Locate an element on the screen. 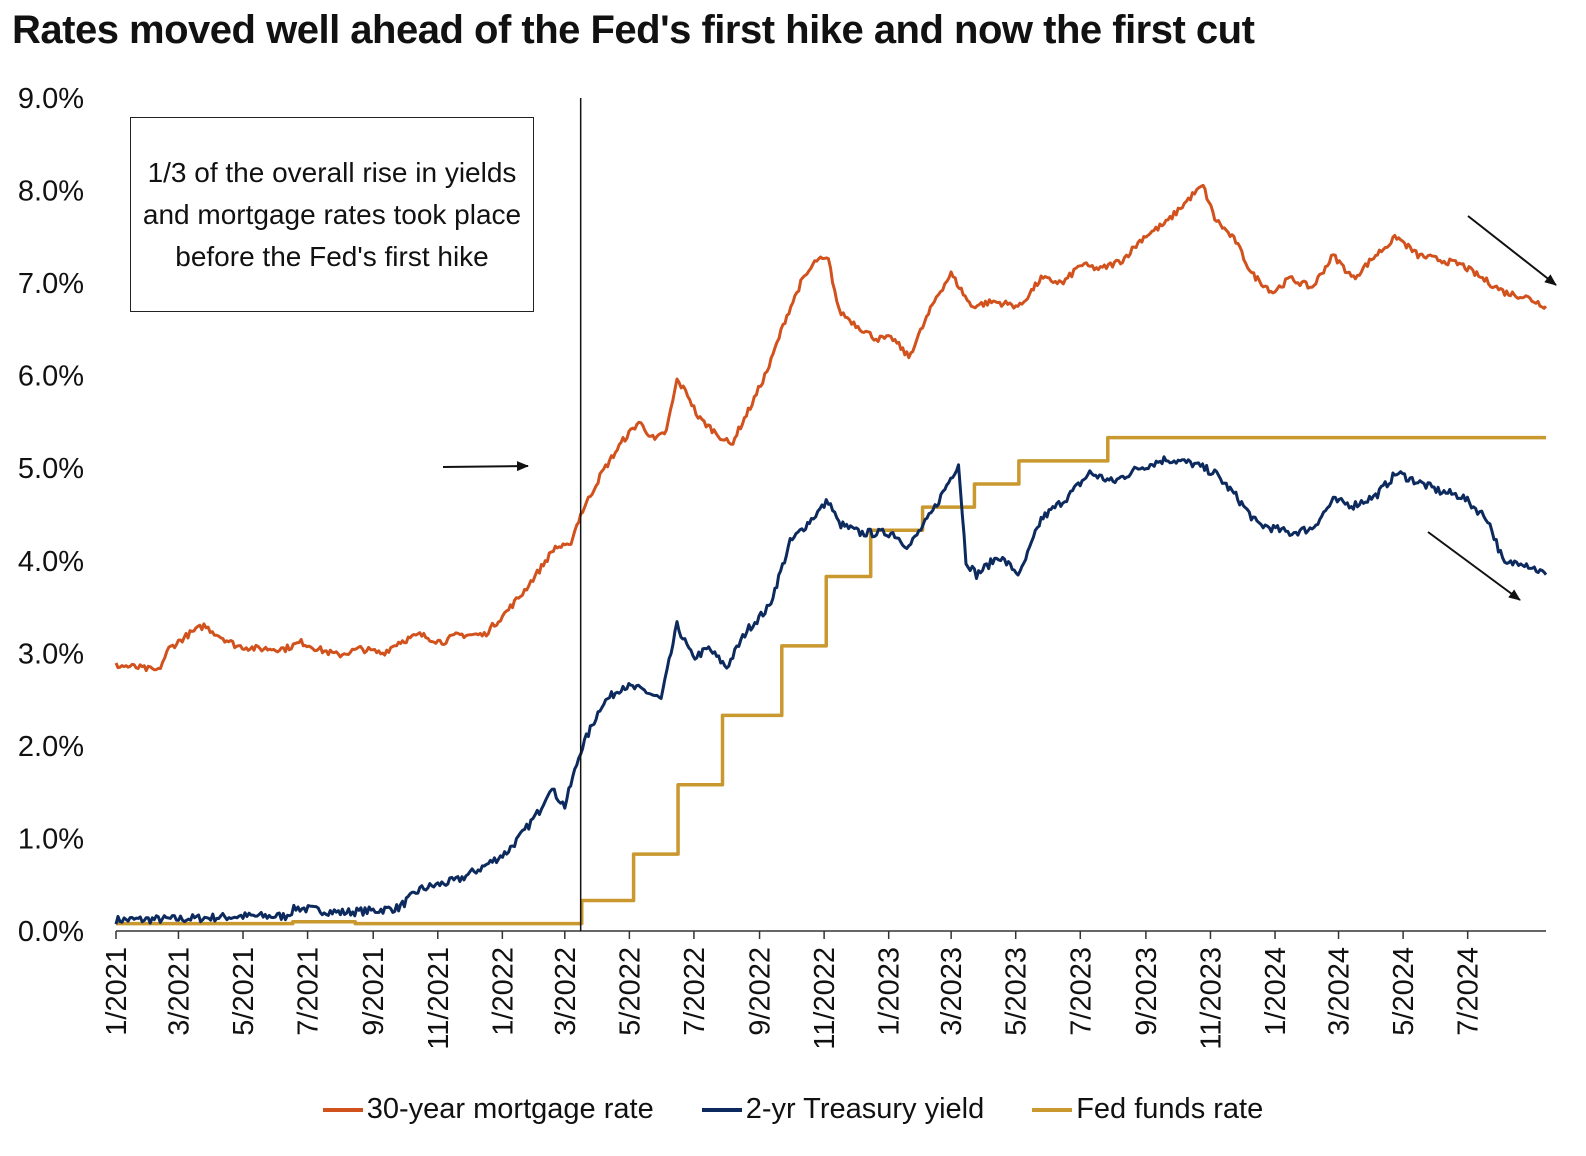  x-tick-label: 11/2023 is located at coordinates (1211, 998).